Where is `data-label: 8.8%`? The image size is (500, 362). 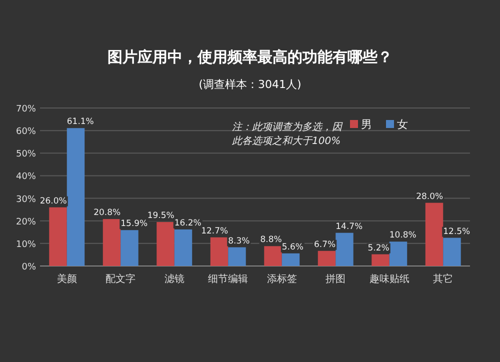
data-label: 8.8% is located at coordinates (271, 240).